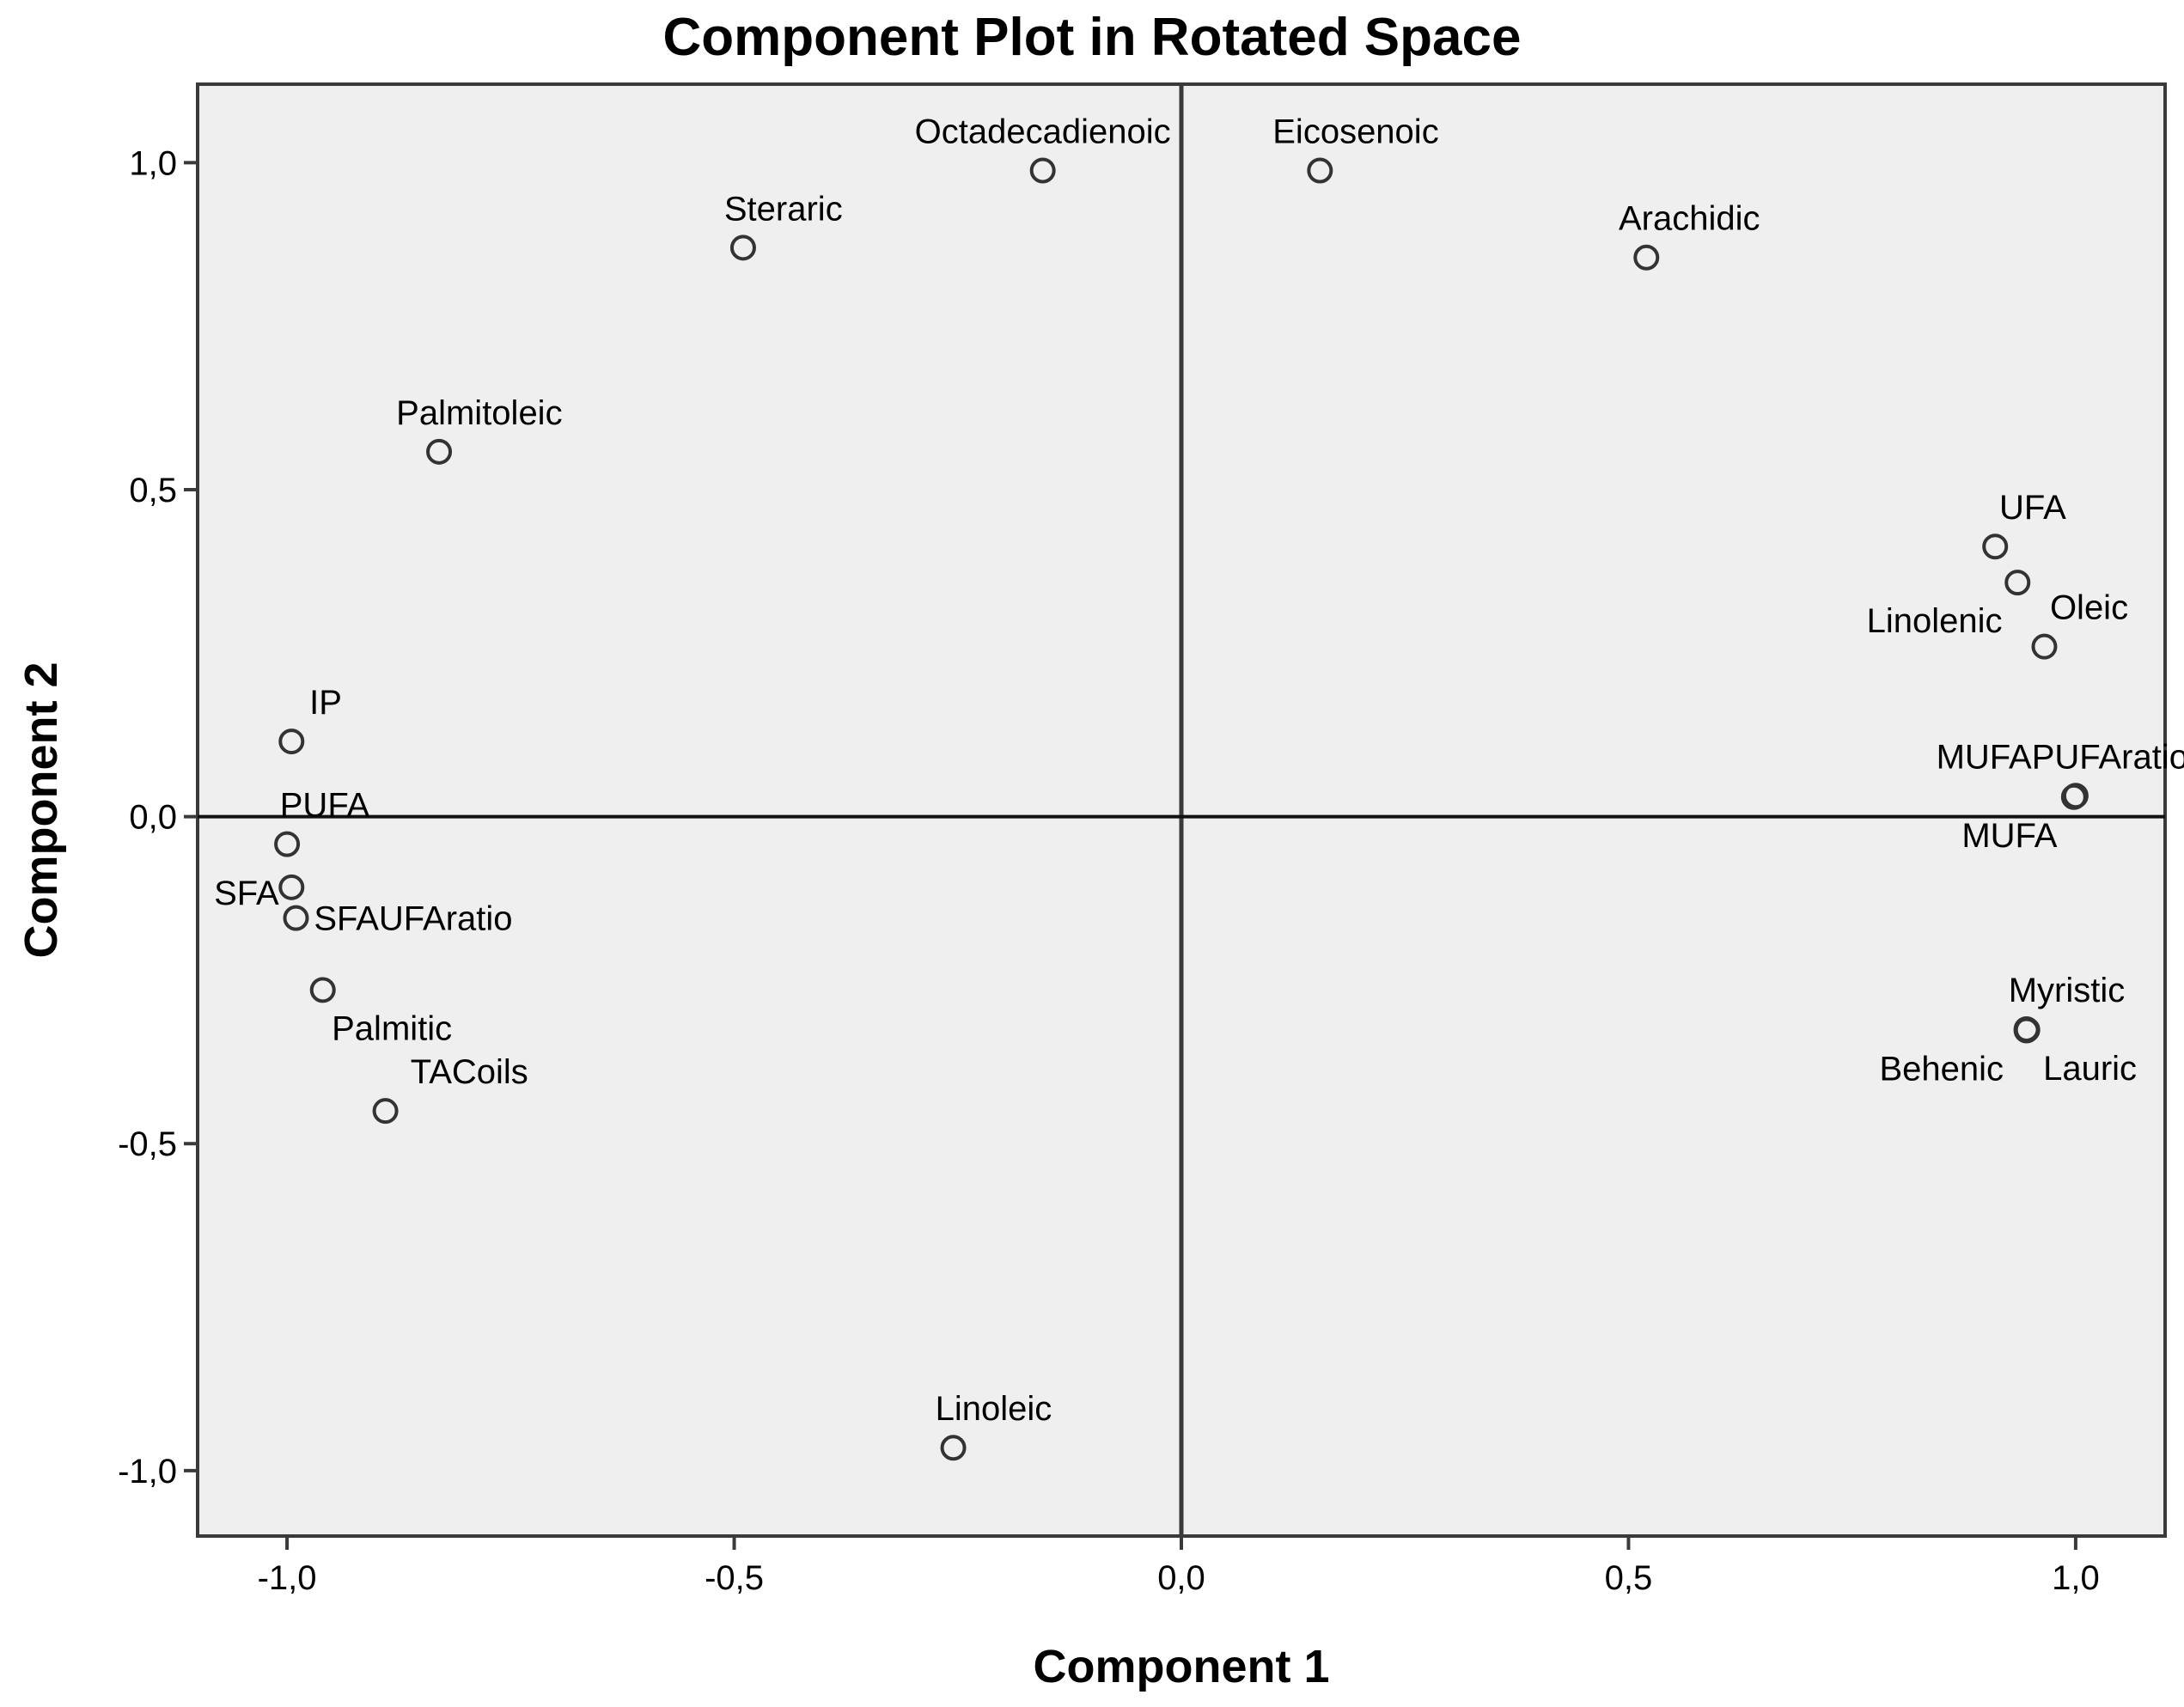  What do you see at coordinates (296, 918) in the screenshot?
I see `data-point-sfaufaratio` at bounding box center [296, 918].